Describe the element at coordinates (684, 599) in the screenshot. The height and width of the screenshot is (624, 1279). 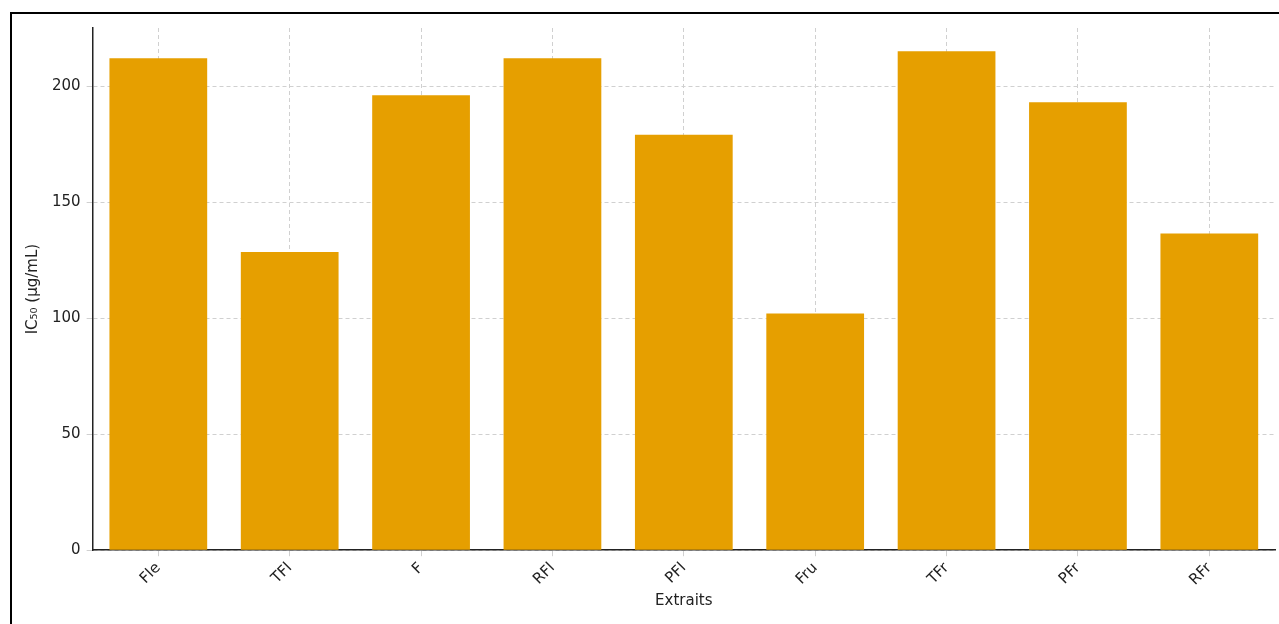
I see `x-axis-title: Extraits` at that location.